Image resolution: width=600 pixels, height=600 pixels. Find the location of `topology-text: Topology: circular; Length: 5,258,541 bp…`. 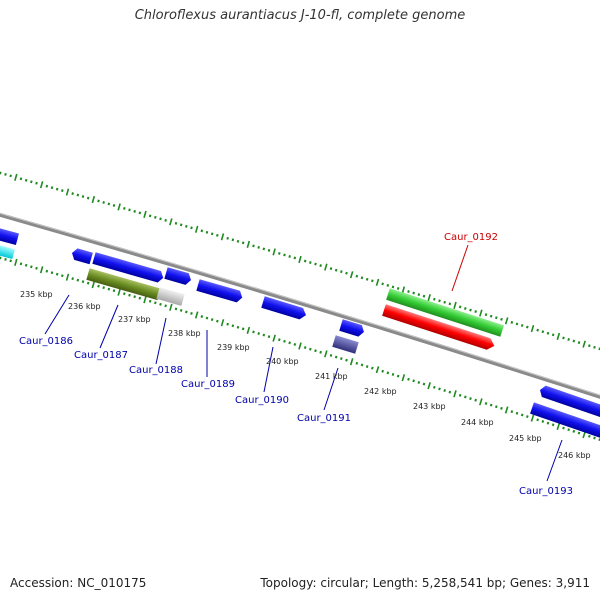

topology-text: Topology: circular; Length: 5,258,541 bp… is located at coordinates (425, 583).